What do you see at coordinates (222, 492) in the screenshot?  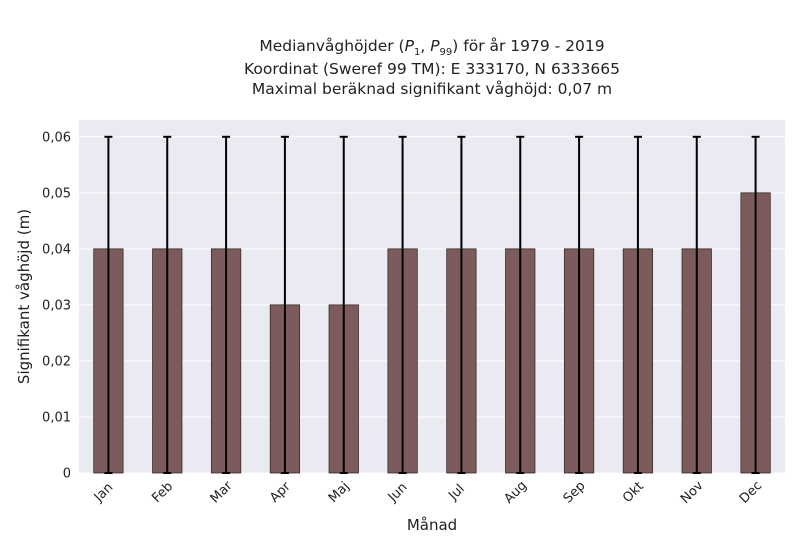 I see `x-tick-label: Mar` at bounding box center [222, 492].